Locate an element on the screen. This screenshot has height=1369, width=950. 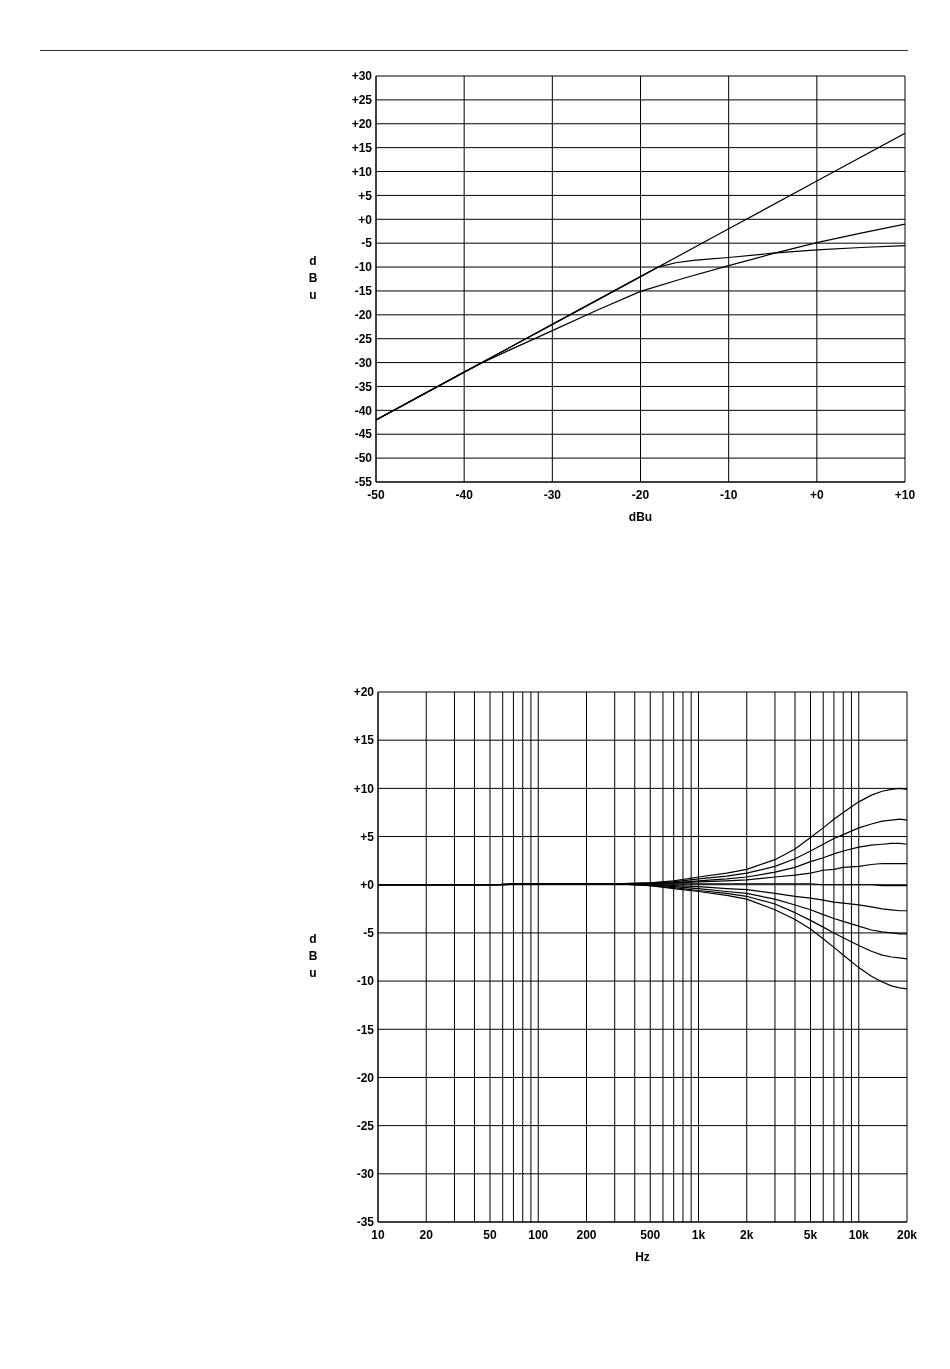
x-tick-label: 1k is located at coordinates (698, 1234).